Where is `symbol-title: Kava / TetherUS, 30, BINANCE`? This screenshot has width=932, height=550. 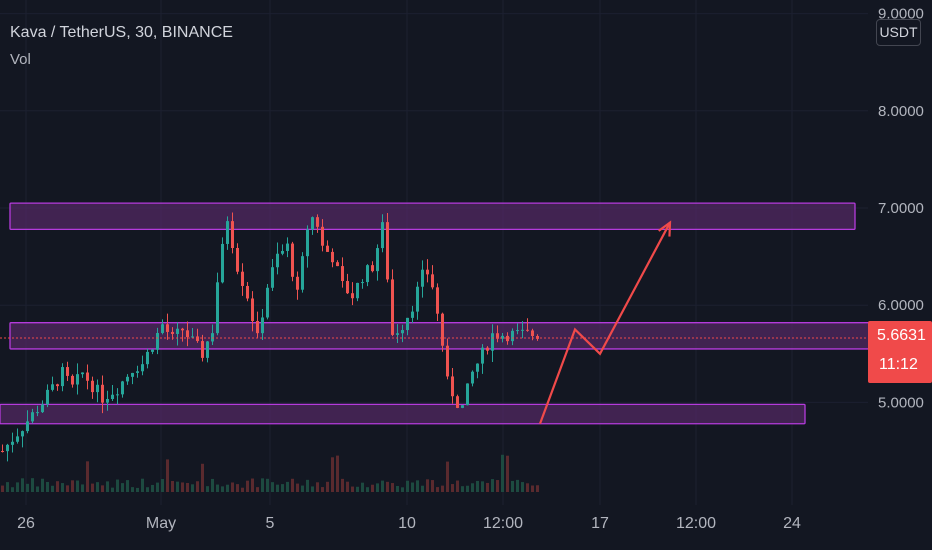
symbol-title: Kava / TetherUS, 30, BINANCE is located at coordinates (121, 32).